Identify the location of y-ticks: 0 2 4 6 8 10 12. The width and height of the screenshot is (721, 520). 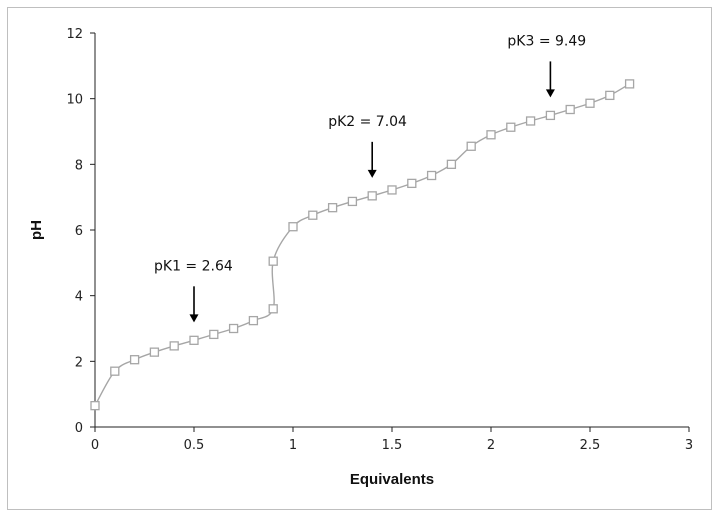
(80, 231).